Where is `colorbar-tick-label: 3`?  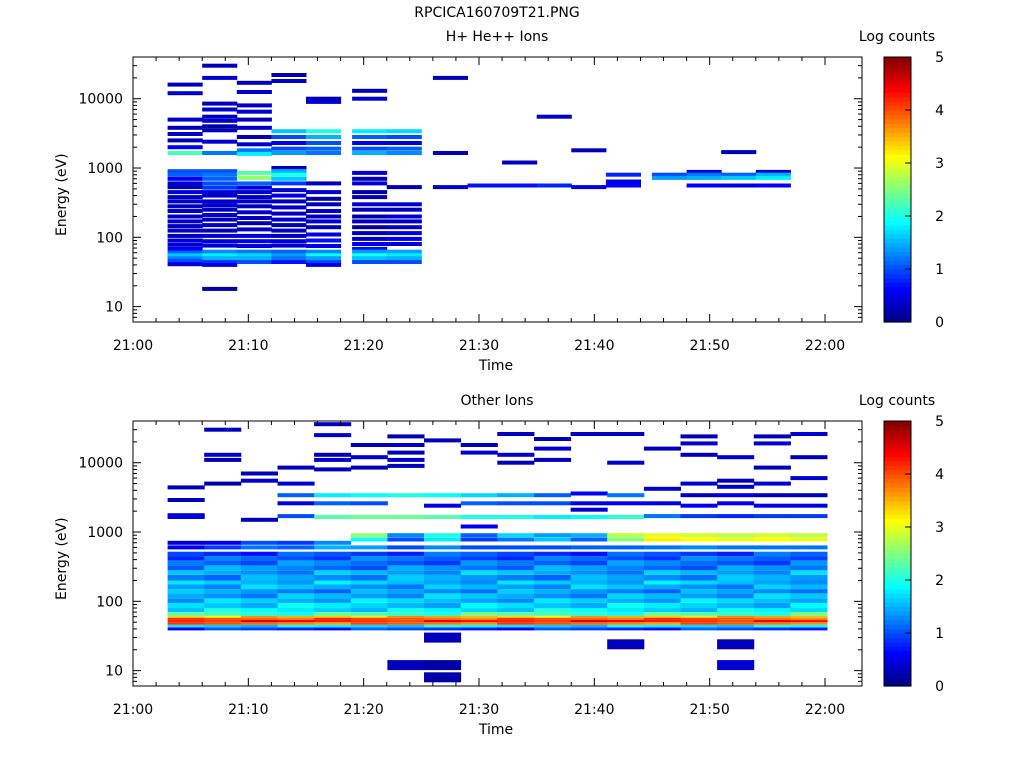 colorbar-tick-label: 3 is located at coordinates (939, 164).